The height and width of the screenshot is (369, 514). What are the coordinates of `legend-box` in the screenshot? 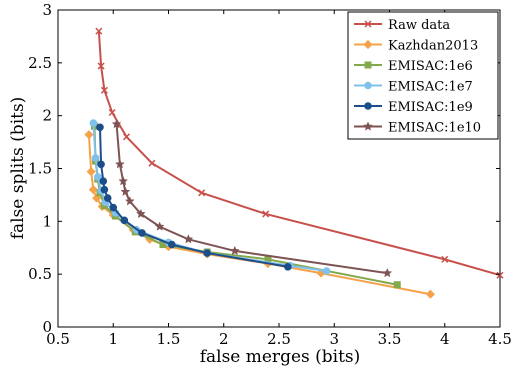 It's located at (423, 75).